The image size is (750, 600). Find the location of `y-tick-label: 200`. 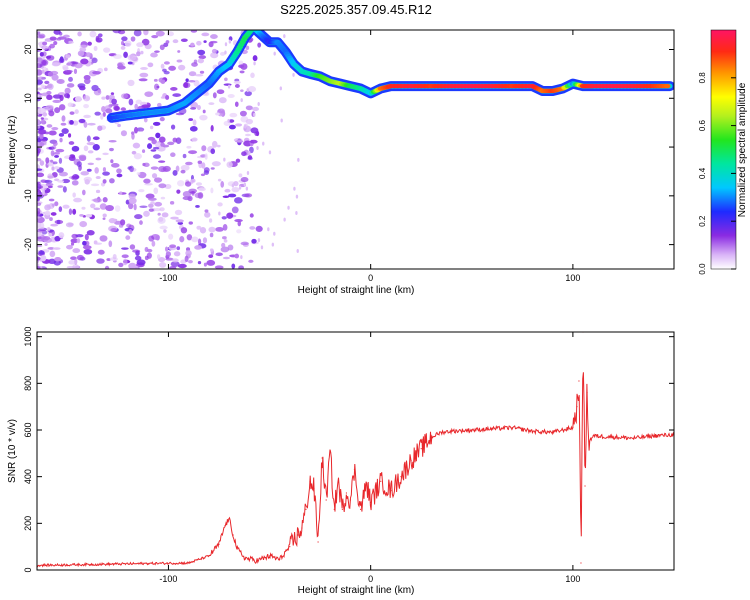

y-tick-label: 200 is located at coordinates (28, 523).